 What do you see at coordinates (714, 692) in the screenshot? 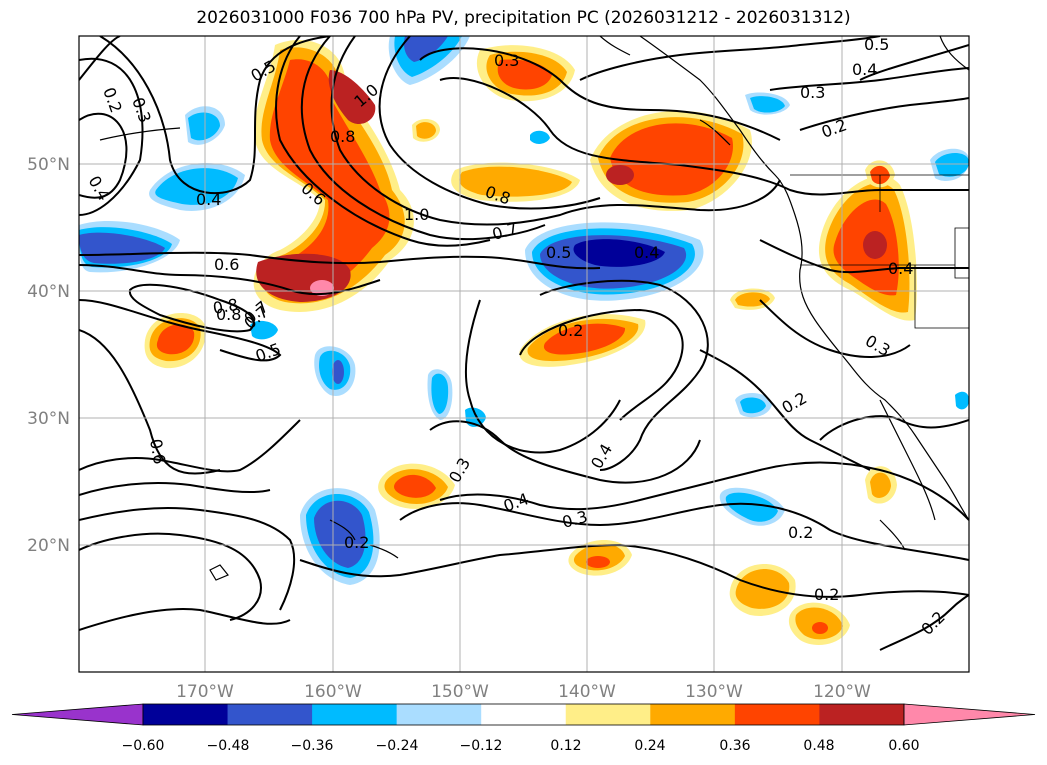
I see `lon-label-130w: 130°W` at bounding box center [714, 692].